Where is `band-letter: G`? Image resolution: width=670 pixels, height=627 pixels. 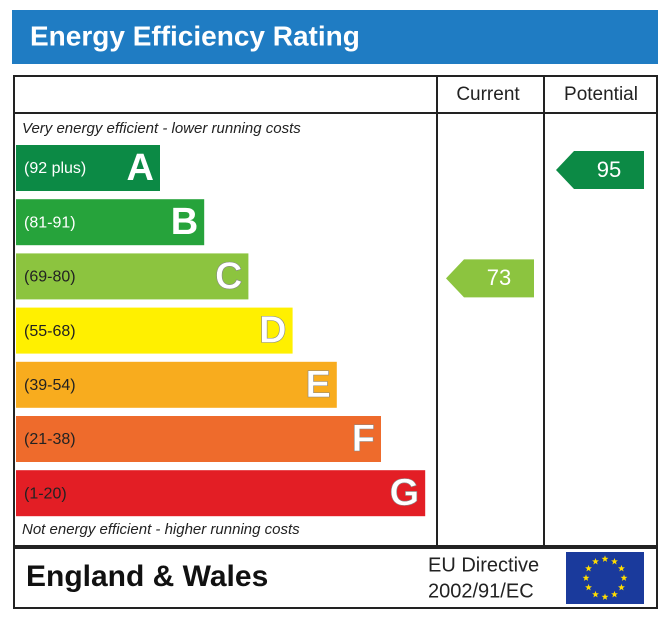 band-letter: G is located at coordinates (405, 493).